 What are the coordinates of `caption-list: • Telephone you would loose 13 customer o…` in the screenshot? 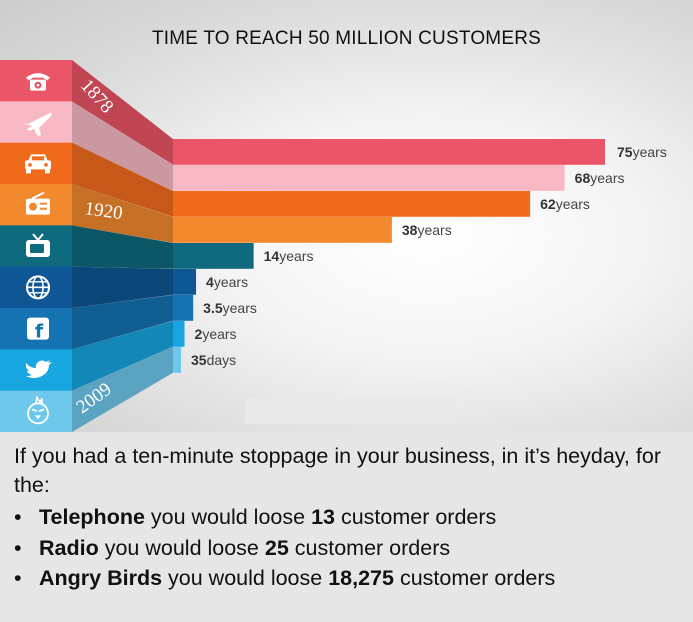 It's located at (284, 548).